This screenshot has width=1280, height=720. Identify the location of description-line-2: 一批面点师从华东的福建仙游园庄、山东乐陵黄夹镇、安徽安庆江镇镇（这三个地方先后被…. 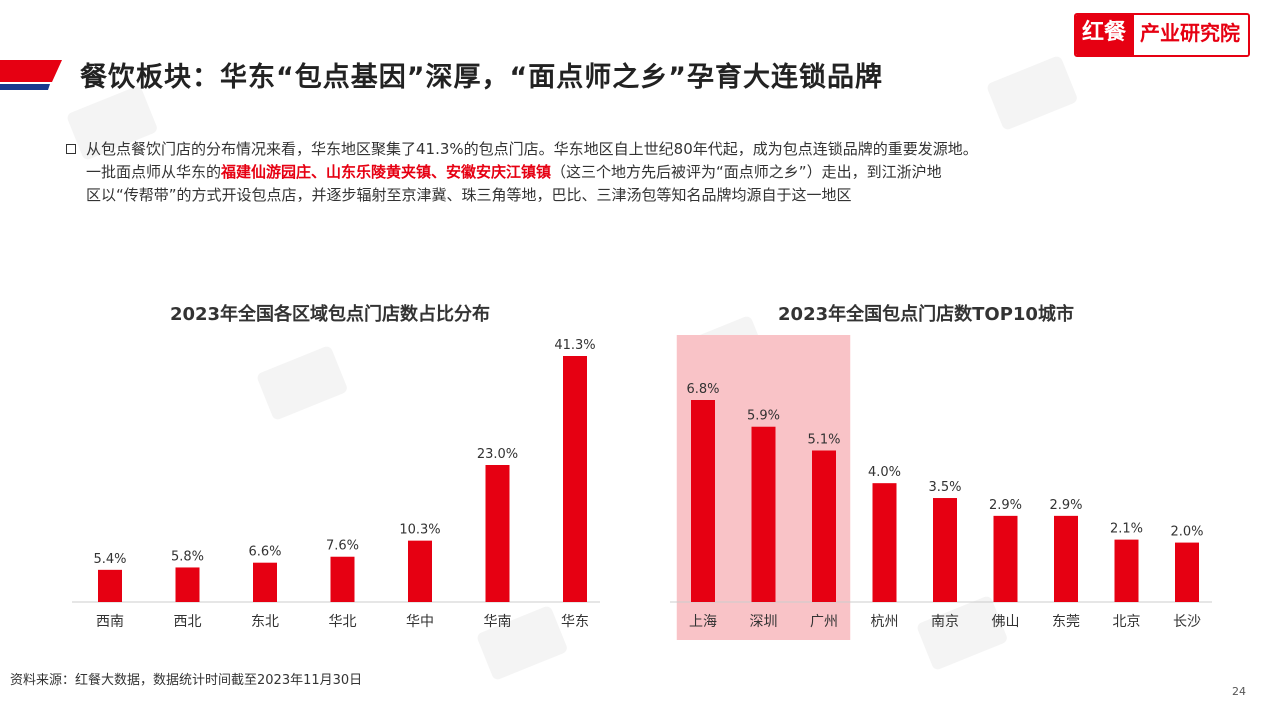
(646, 172).